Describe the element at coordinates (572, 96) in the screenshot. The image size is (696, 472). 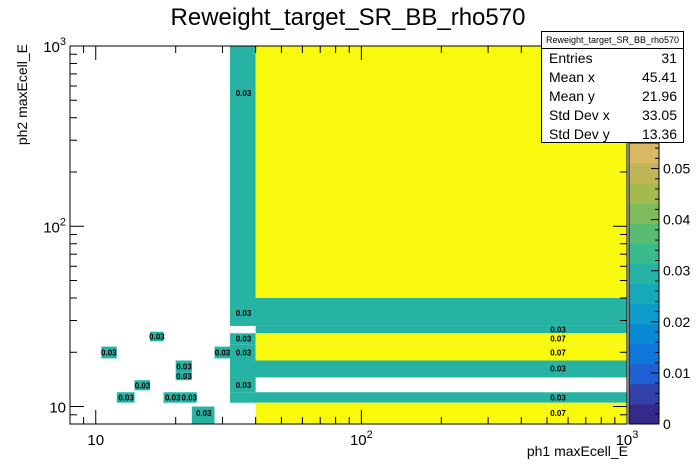
I see `stats-key: Mean y` at that location.